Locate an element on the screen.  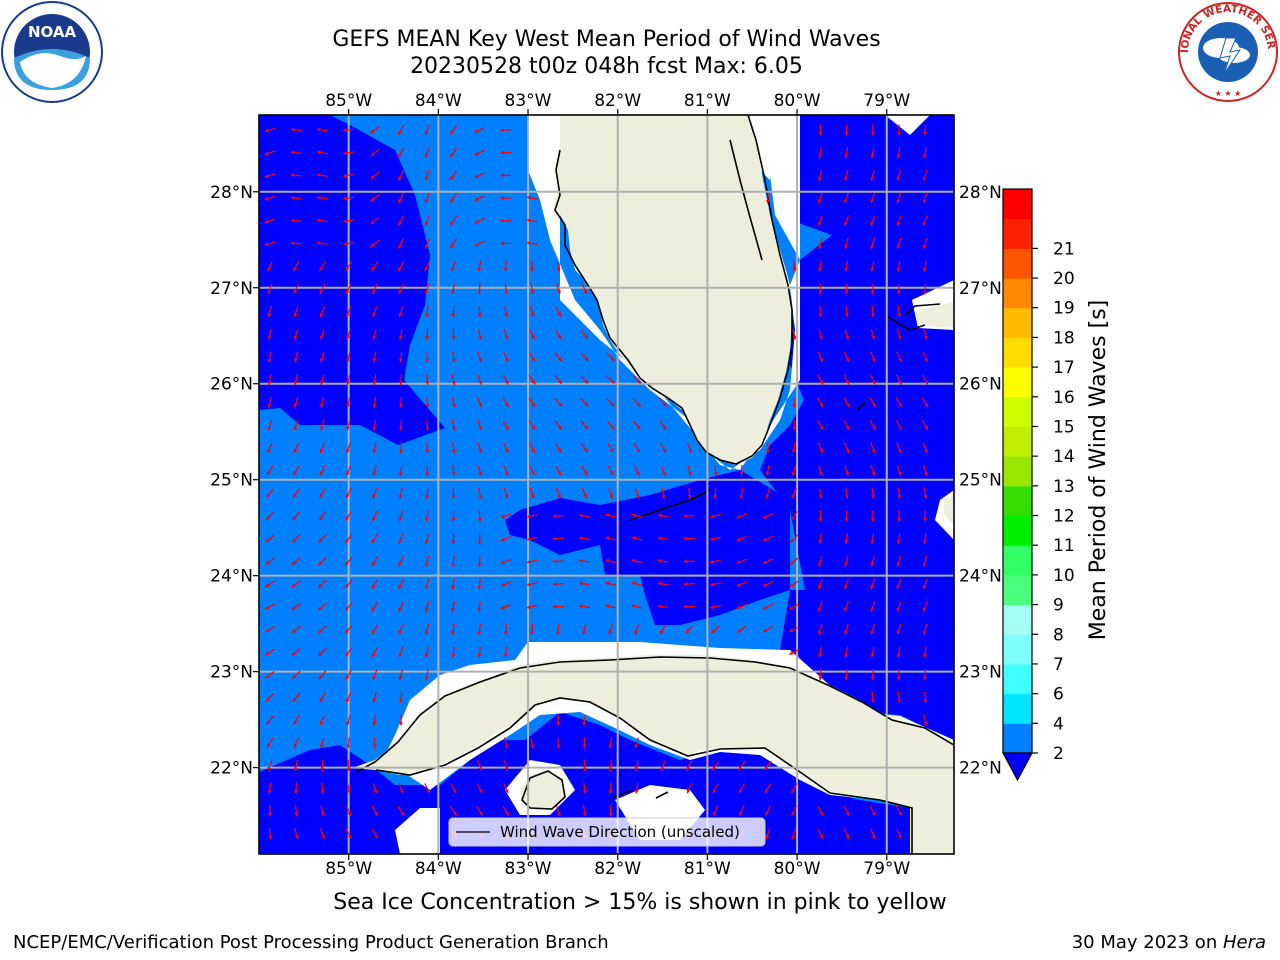
colorbar-tick-label: 17 is located at coordinates (1064, 368).